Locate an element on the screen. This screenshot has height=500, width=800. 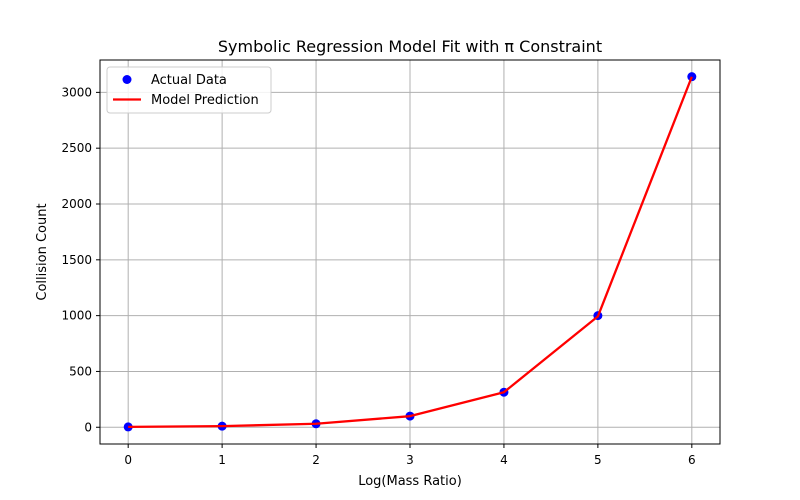
legend-box is located at coordinates (189, 90).